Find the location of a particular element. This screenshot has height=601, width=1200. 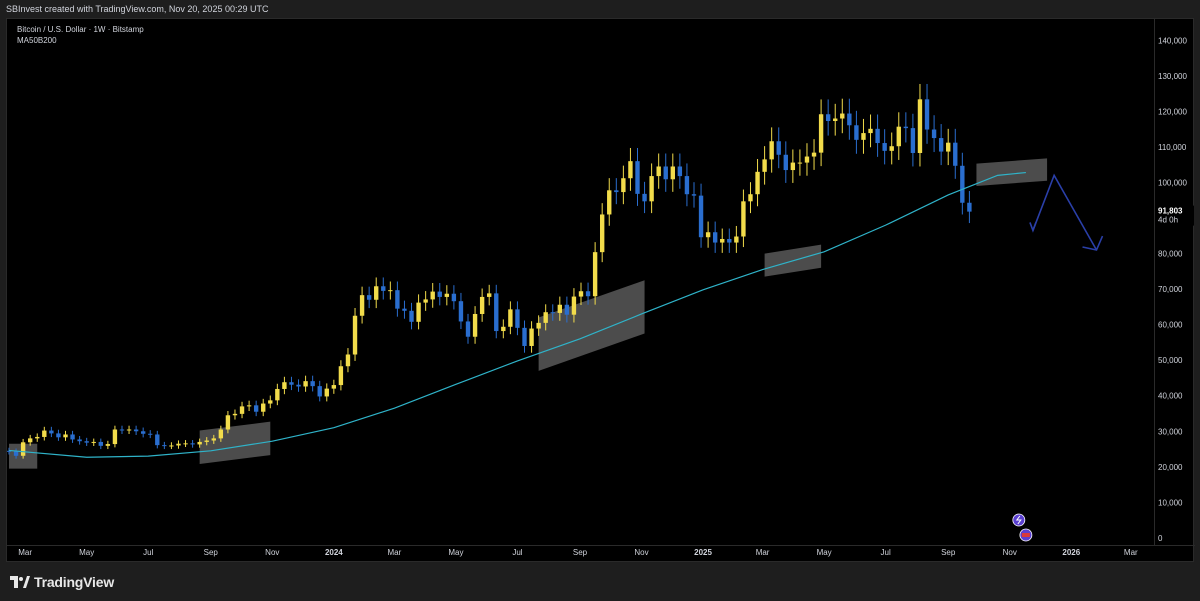

projection-arrow is located at coordinates (1065, 212).